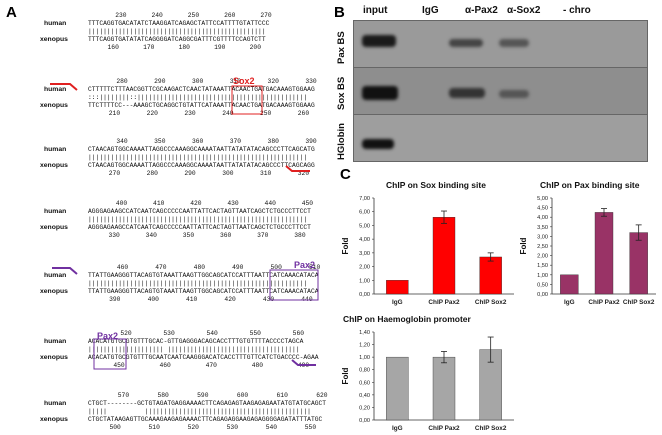 The image size is (662, 435). What do you see at coordinates (379, 41) in the screenshot?
I see `gel-band-input-pax` at bounding box center [379, 41].